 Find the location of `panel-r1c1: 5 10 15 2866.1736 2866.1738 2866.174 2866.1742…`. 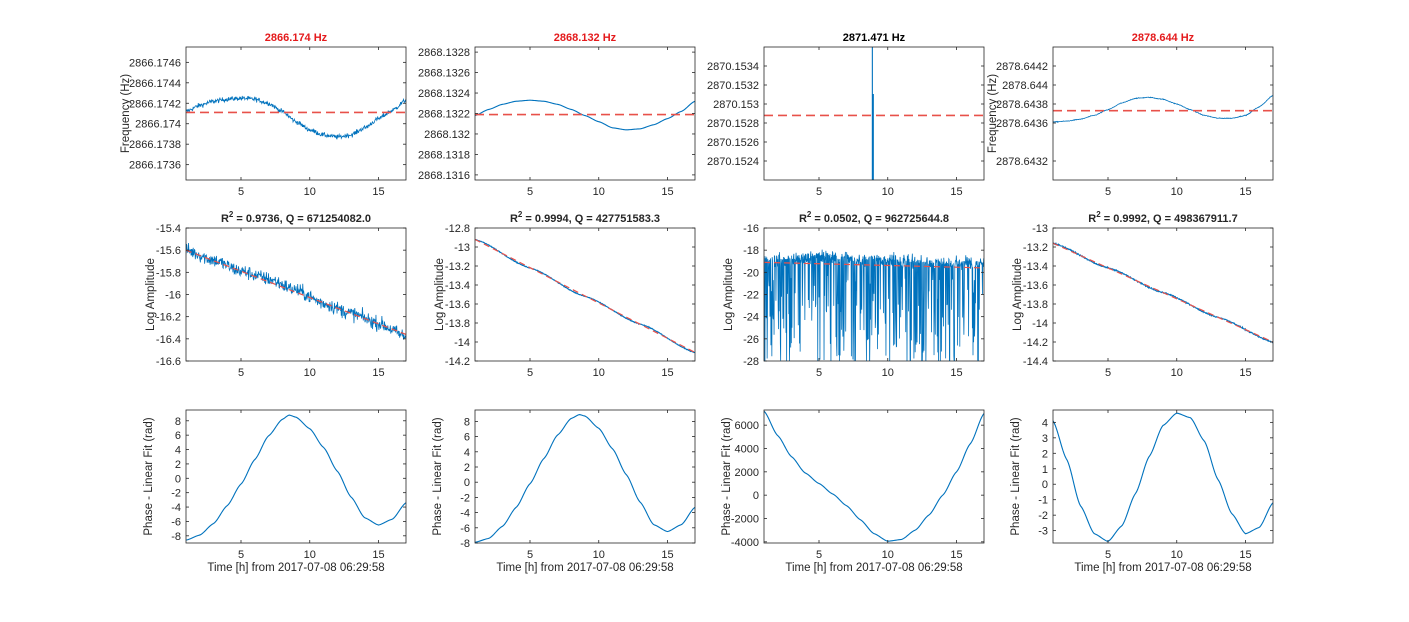

panel-r1c1: 5 10 15 2866.1736 2866.1738 2866.174 2866.1742… is located at coordinates (263, 115).